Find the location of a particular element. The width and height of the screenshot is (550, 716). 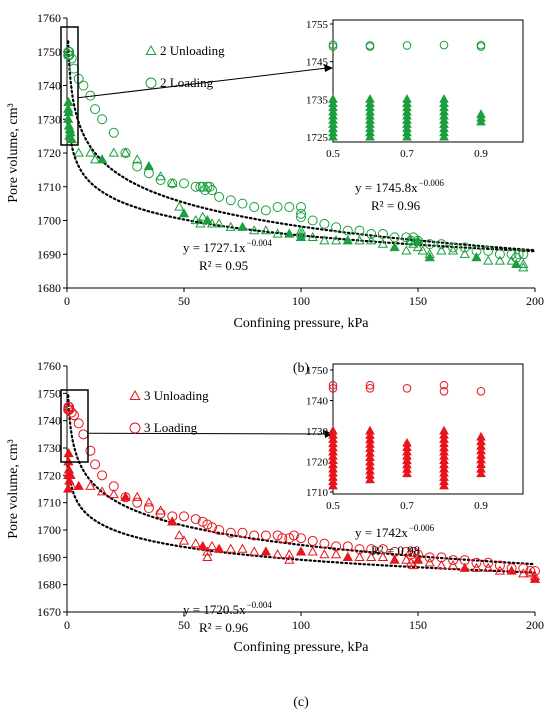

trendline-r2: R² = 0.98 is located at coordinates (395, 550).